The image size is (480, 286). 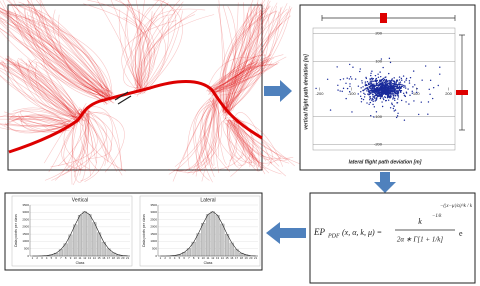 I want to click on formula-denominator: 2α ∗ Γ[1 + 1/k], so click(x=420, y=240).